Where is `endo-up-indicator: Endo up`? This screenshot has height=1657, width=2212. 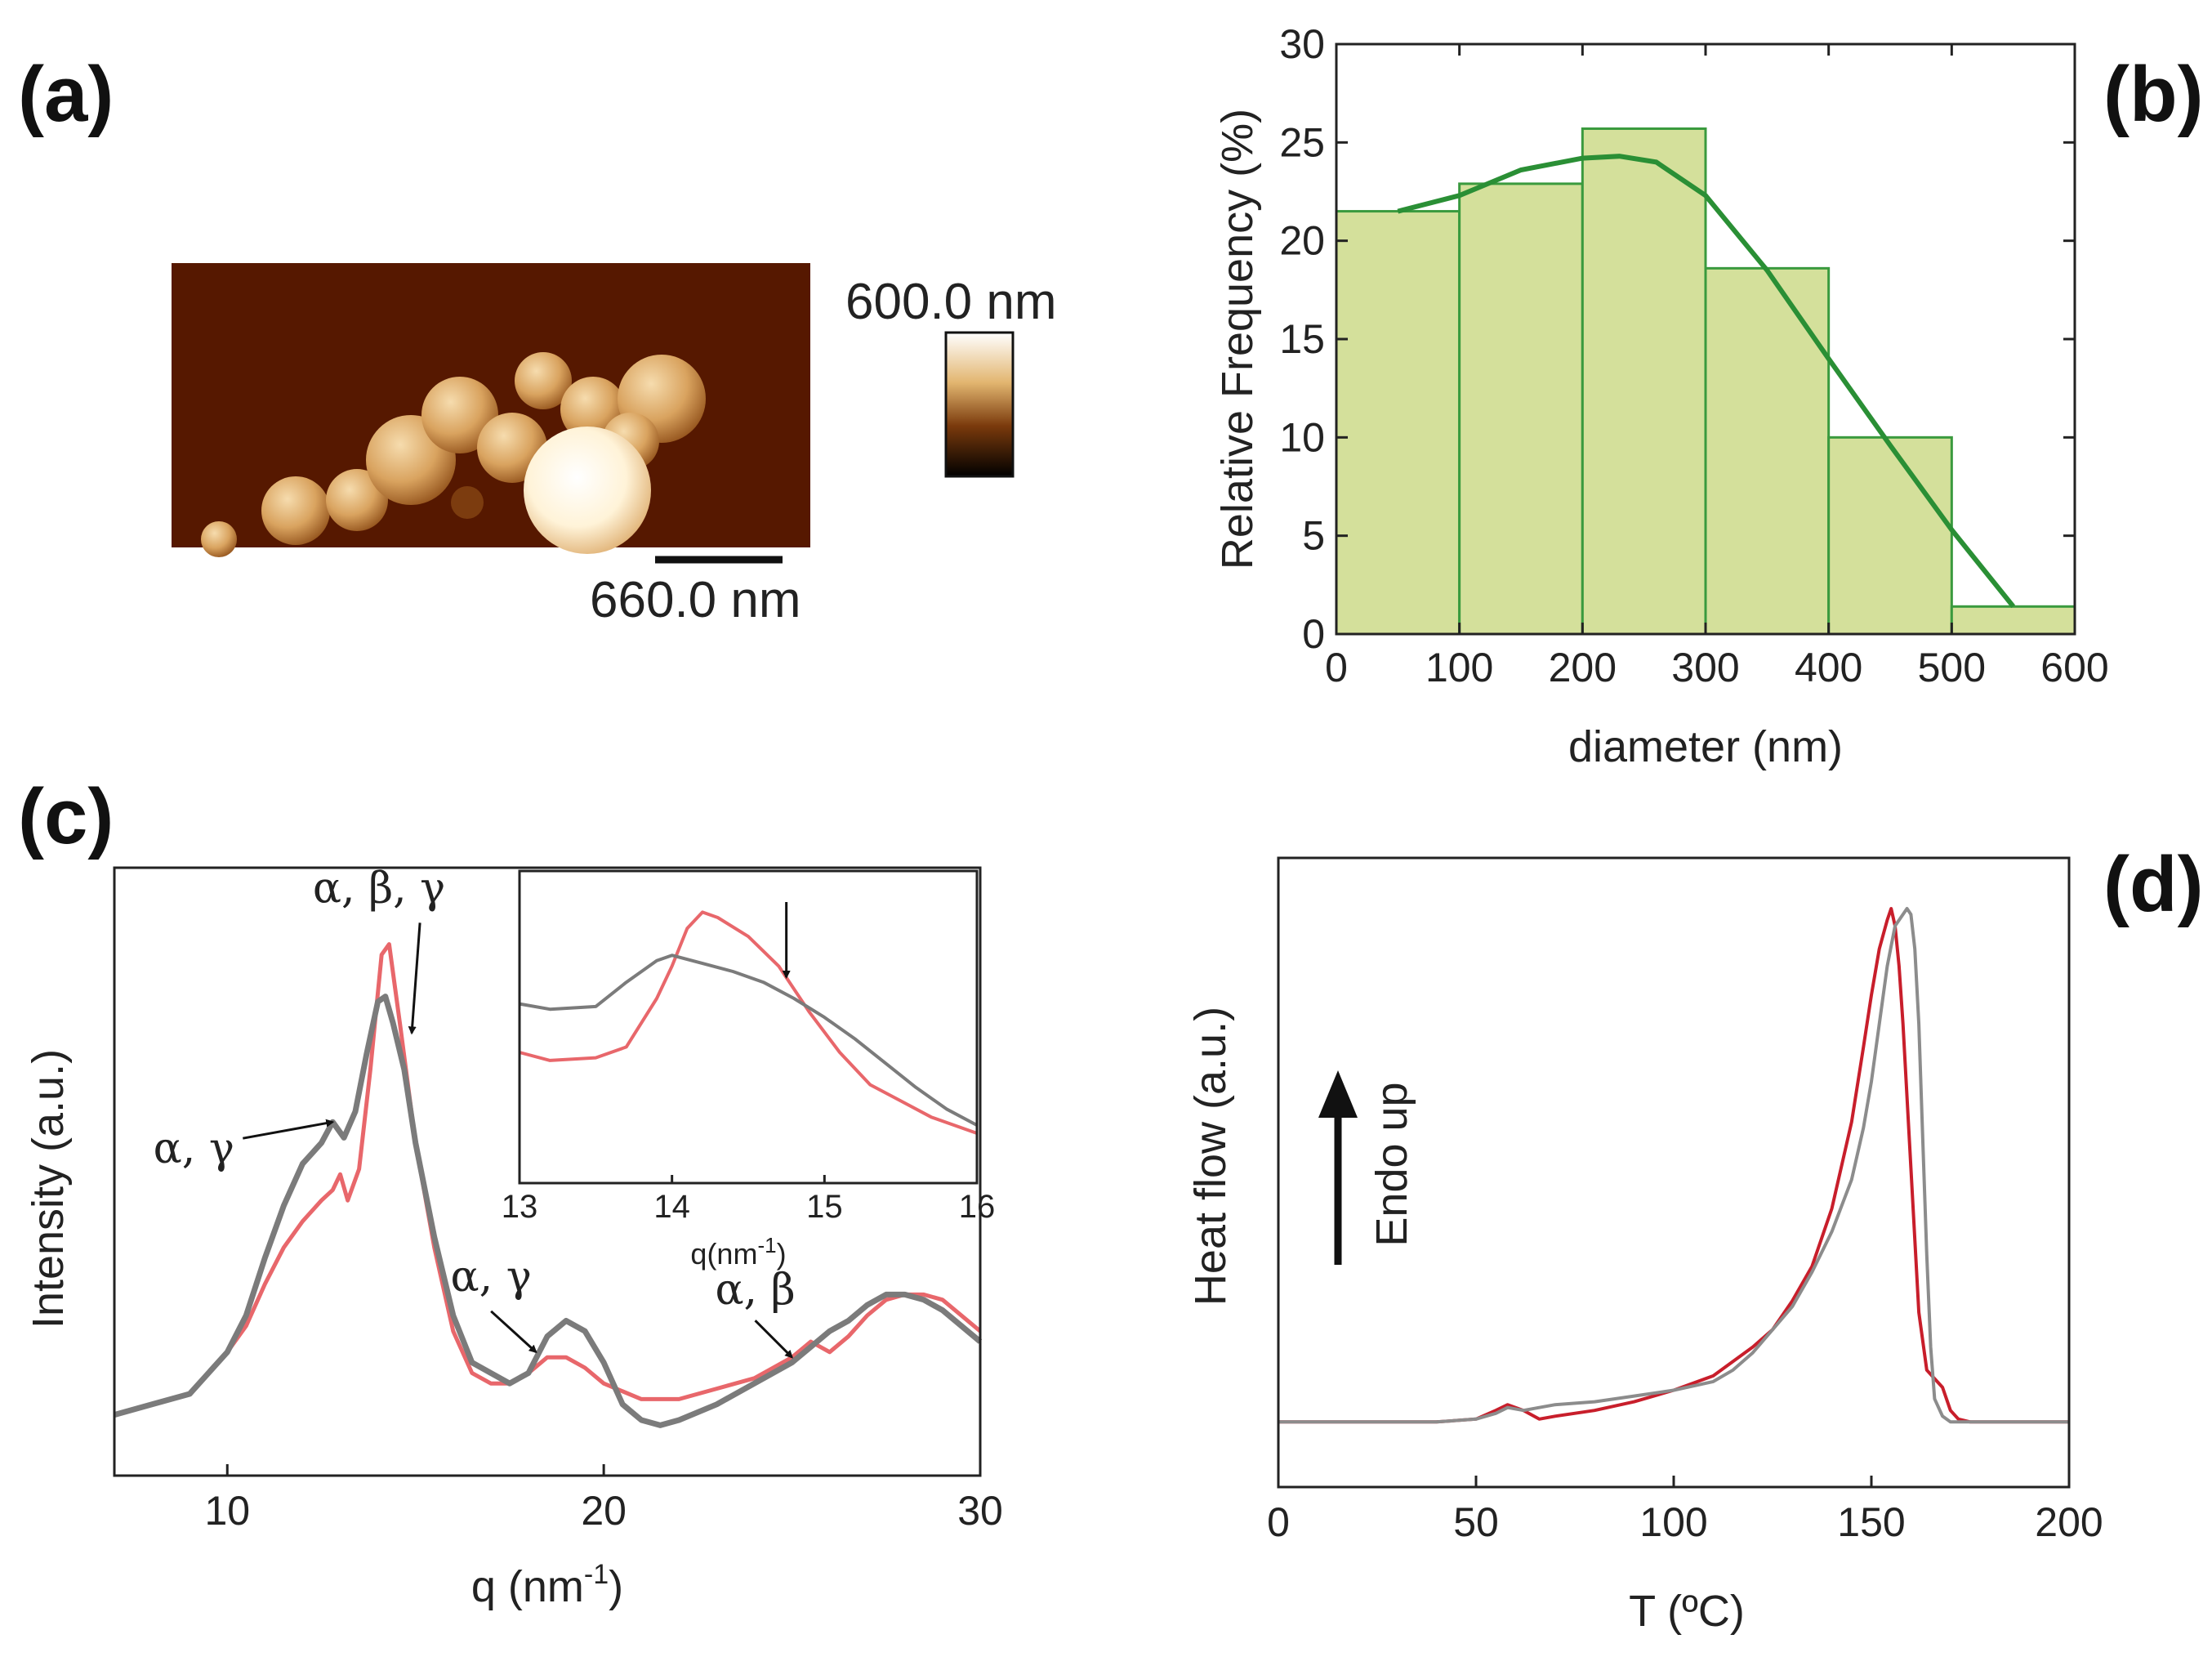 endo-up-indicator: Endo up is located at coordinates (1367, 1168).